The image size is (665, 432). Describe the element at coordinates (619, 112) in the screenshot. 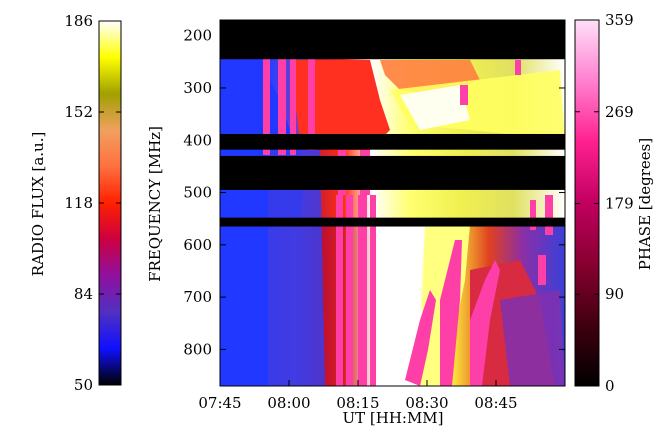

I see `right-colorbar-tick-label: 269` at that location.